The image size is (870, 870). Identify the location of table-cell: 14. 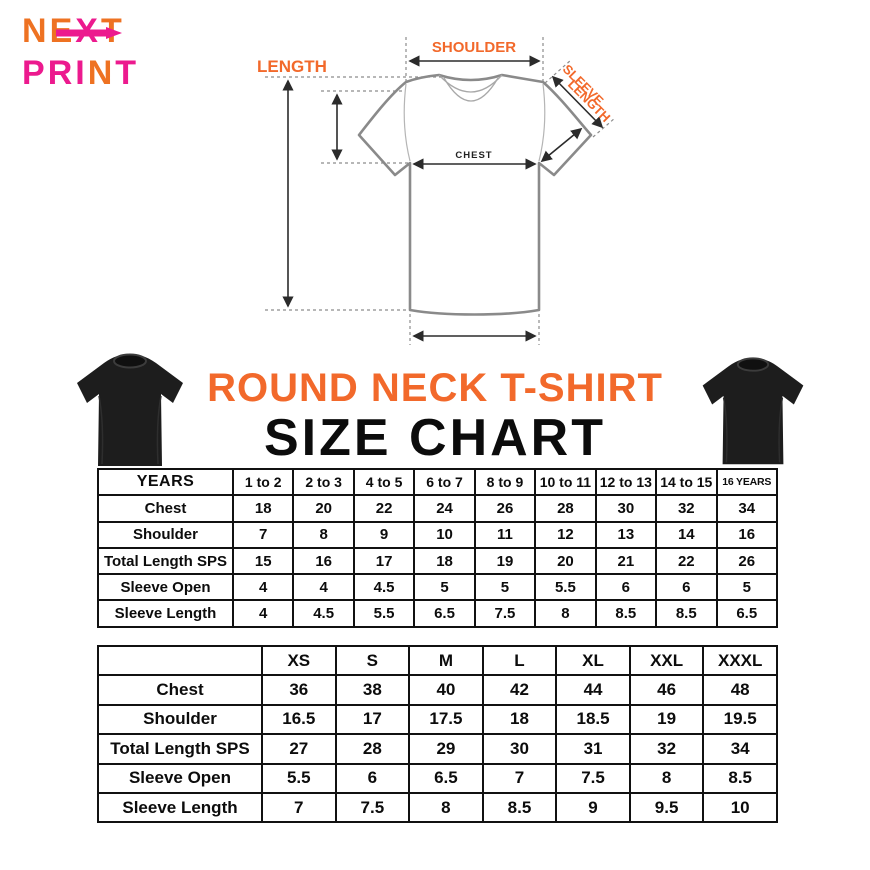
(686, 534).